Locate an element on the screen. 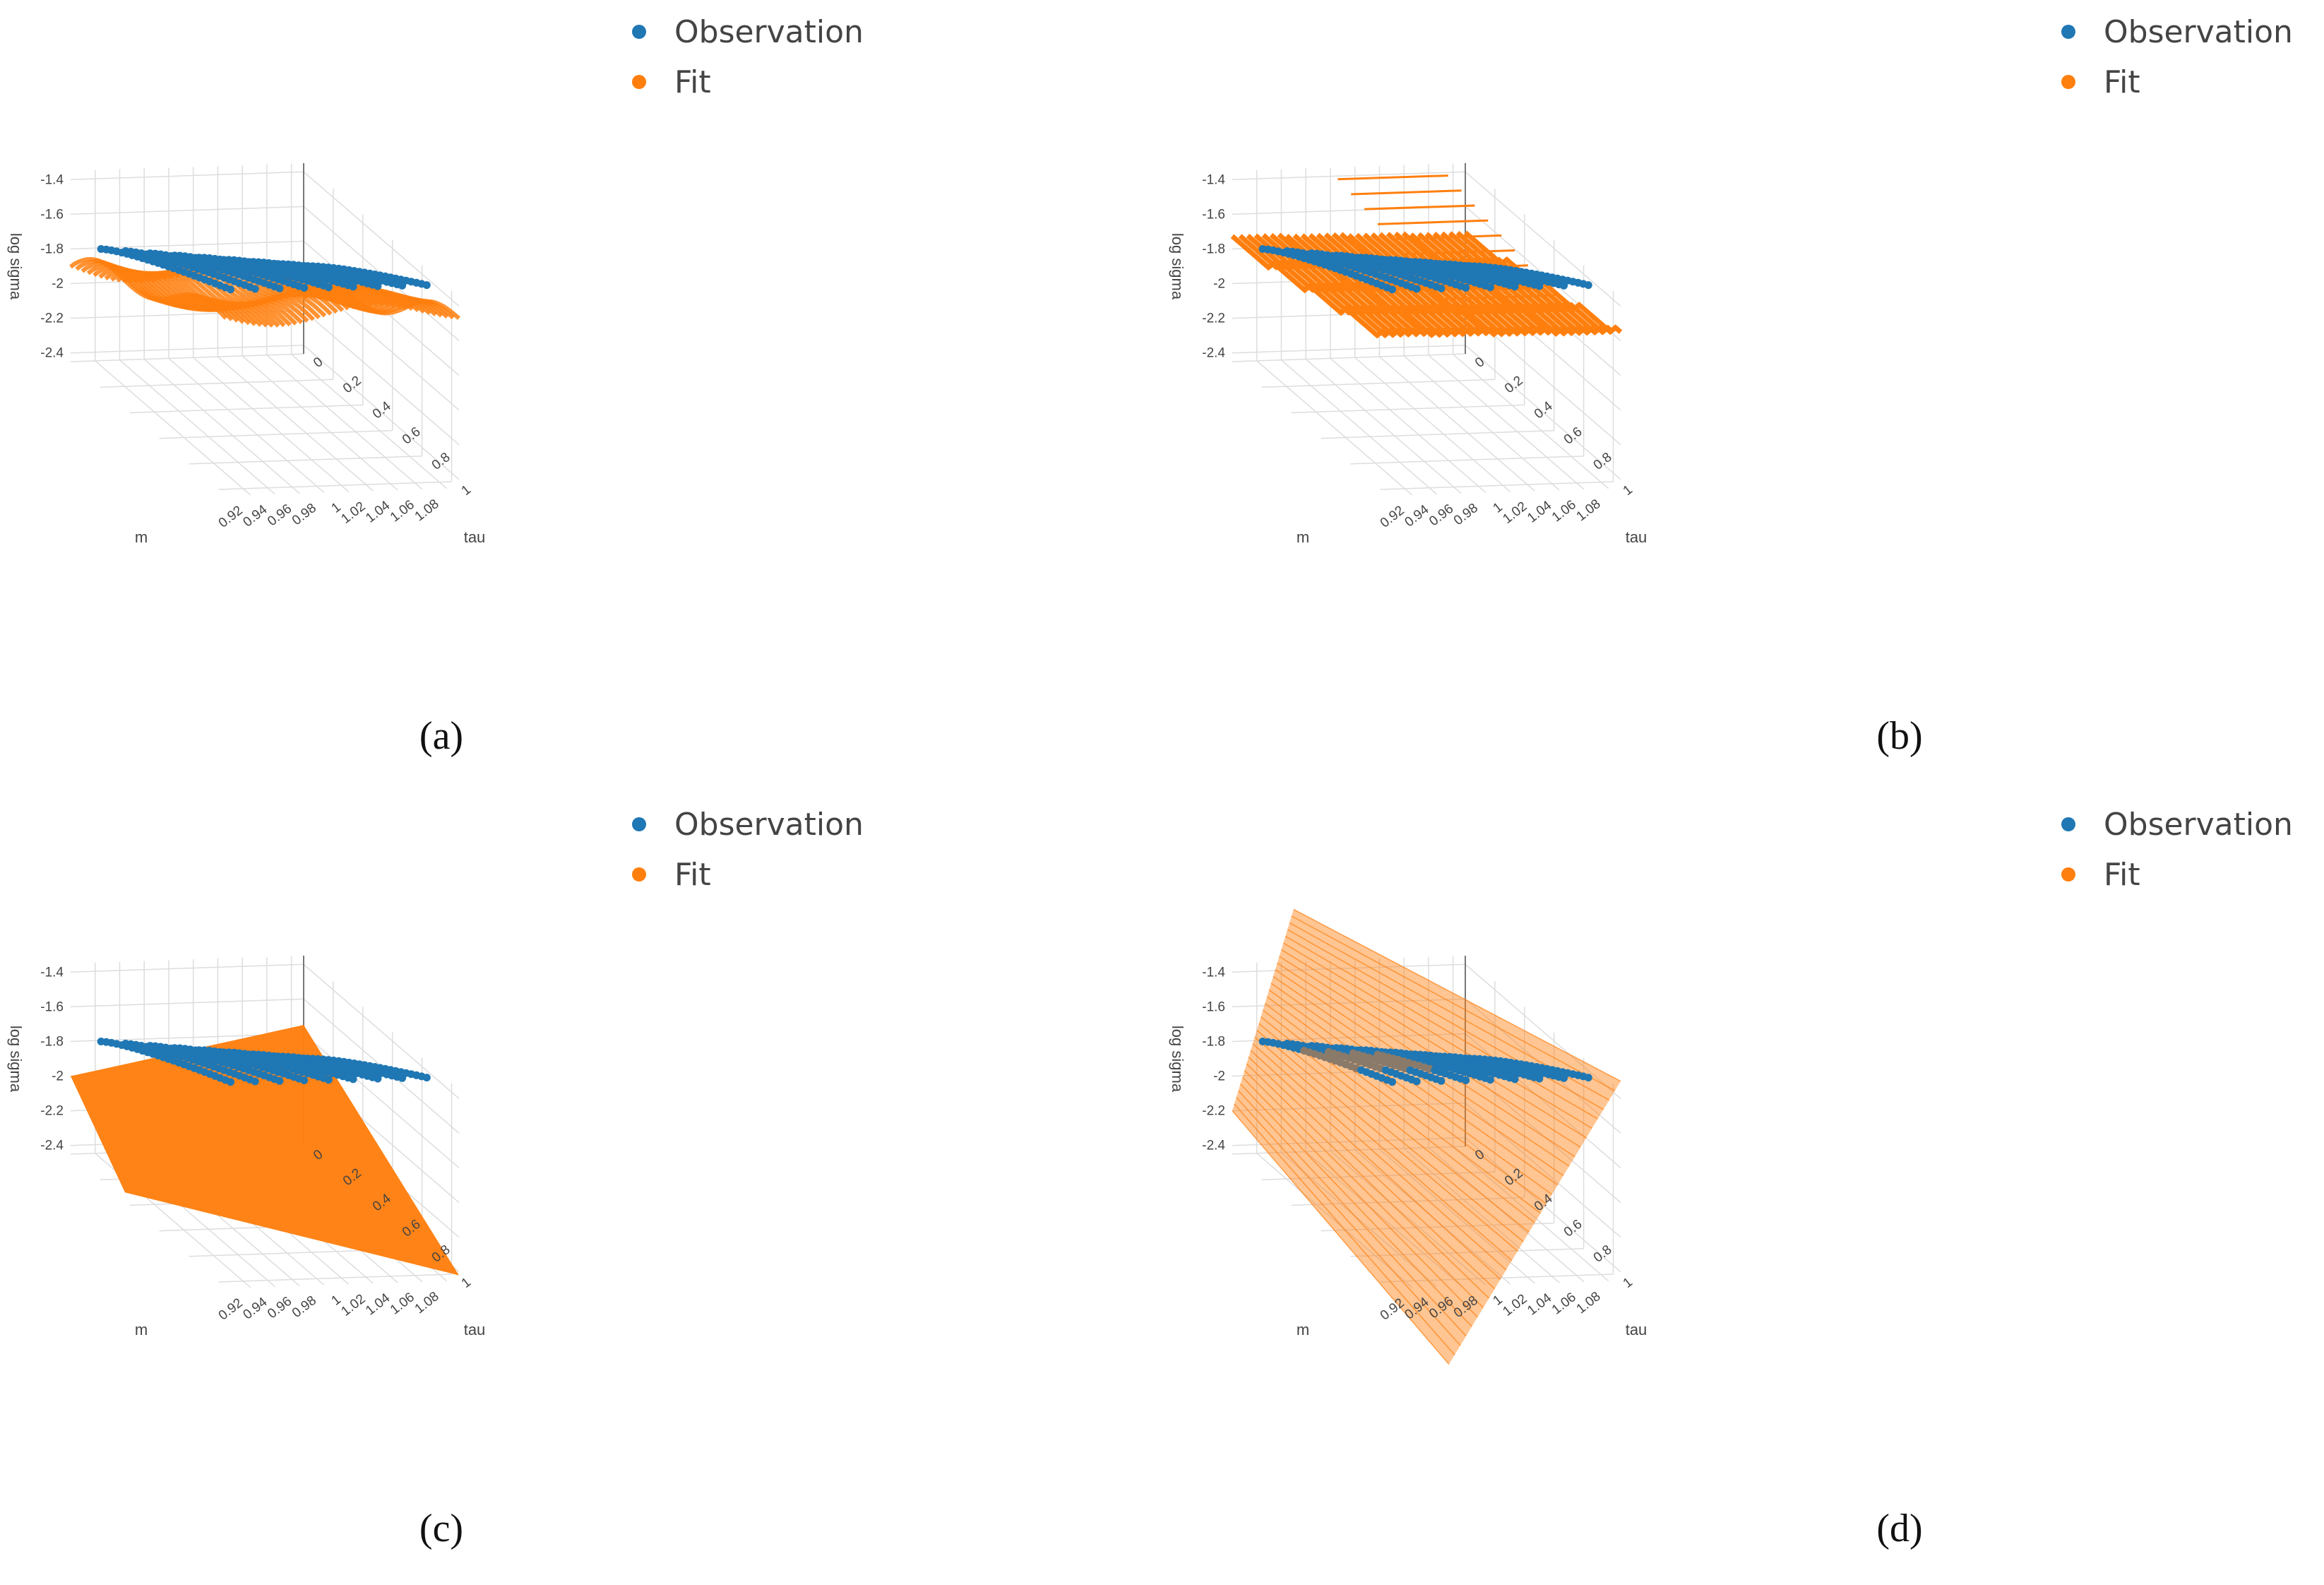 This screenshot has width=2324, height=1585. z-tick-label: -2.2 is located at coordinates (52, 1111).